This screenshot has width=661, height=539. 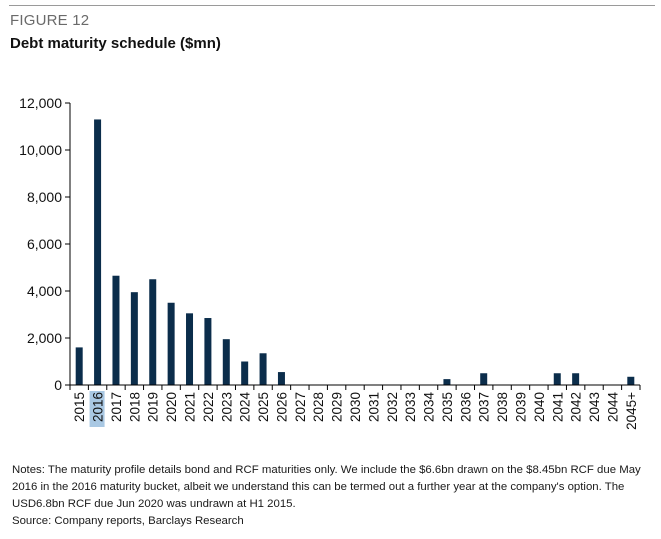 I want to click on x-tick-label: 2021, so click(x=190, y=407).